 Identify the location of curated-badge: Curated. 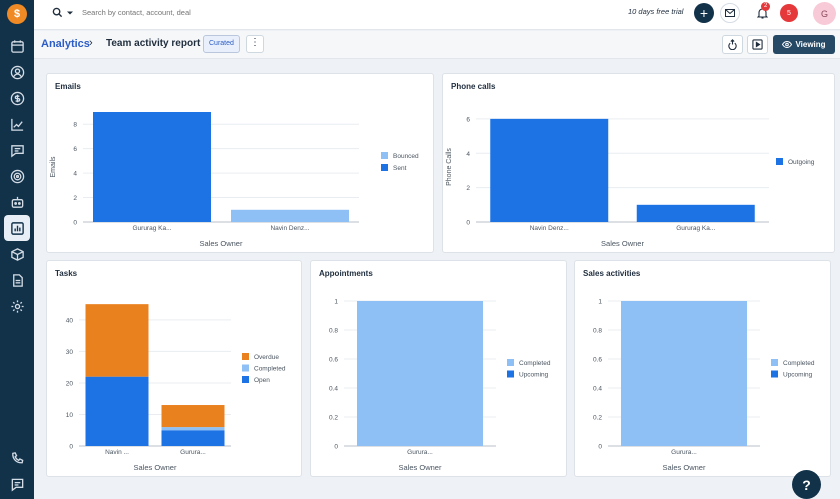
(221, 44).